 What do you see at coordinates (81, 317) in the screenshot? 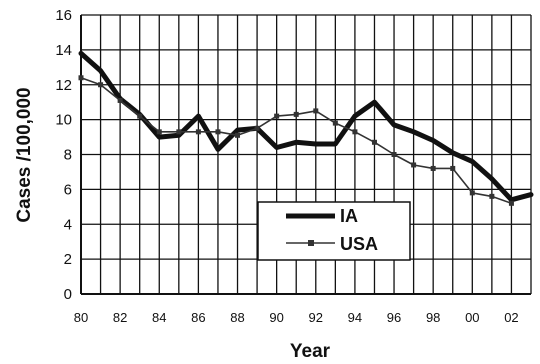
I see `x-tick-label: 80` at bounding box center [81, 317].